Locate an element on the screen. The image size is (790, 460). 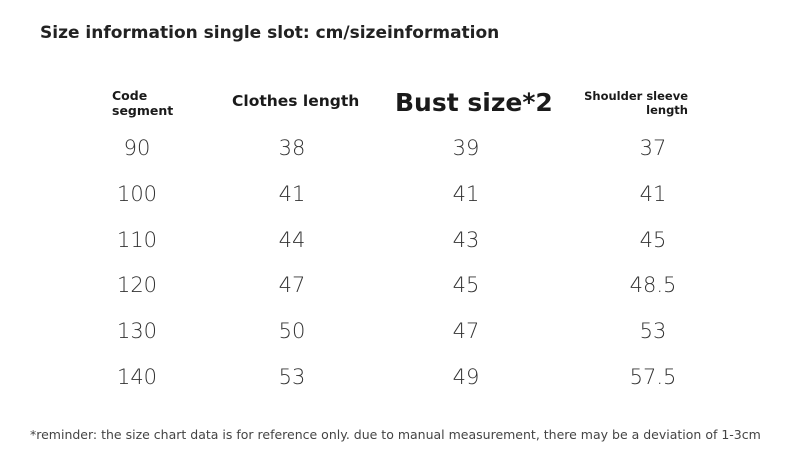
table-cell: 110 is located at coordinates (137, 239).